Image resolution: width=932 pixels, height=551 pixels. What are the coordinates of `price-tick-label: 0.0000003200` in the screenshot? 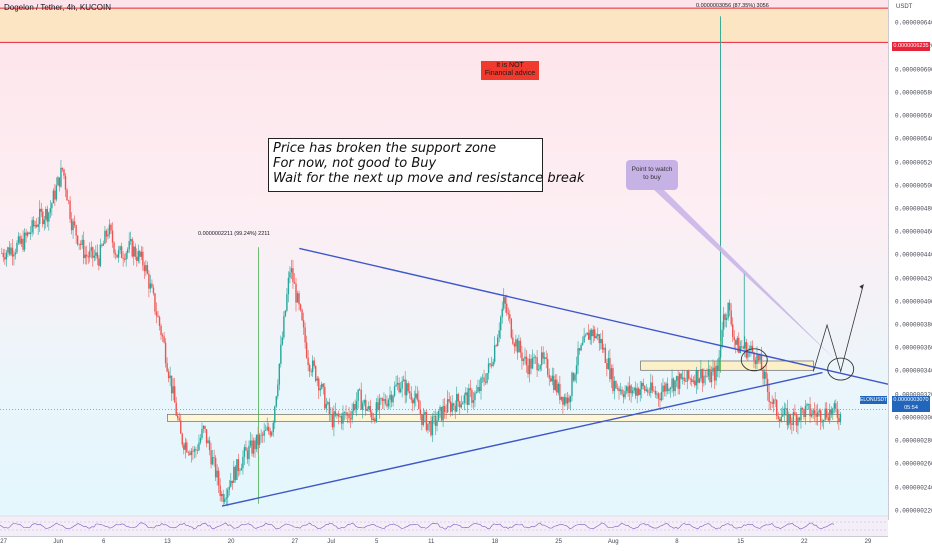 It's located at (913, 395).